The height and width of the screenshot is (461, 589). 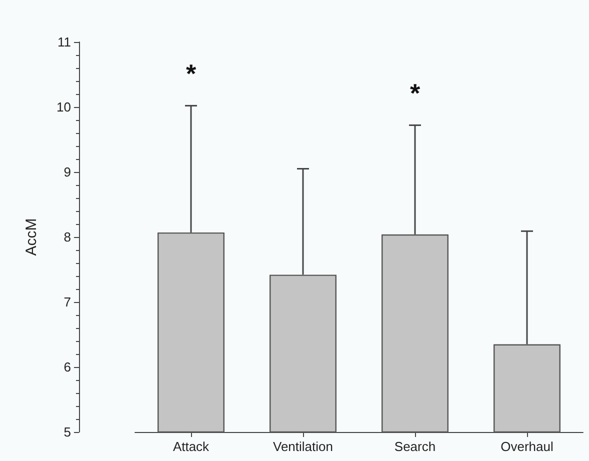 What do you see at coordinates (63, 107) in the screenshot?
I see `y-tick-label: 10` at bounding box center [63, 107].